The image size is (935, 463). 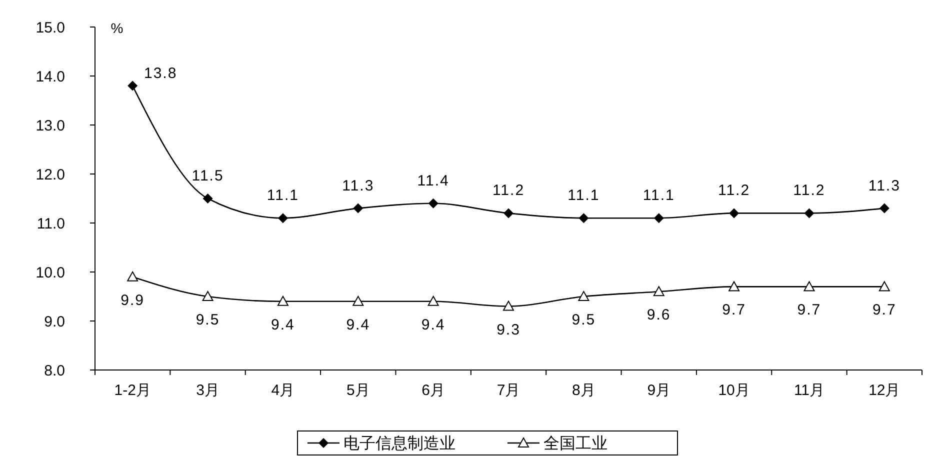 I want to click on y-tick-label: 13.0, so click(x=50, y=125).